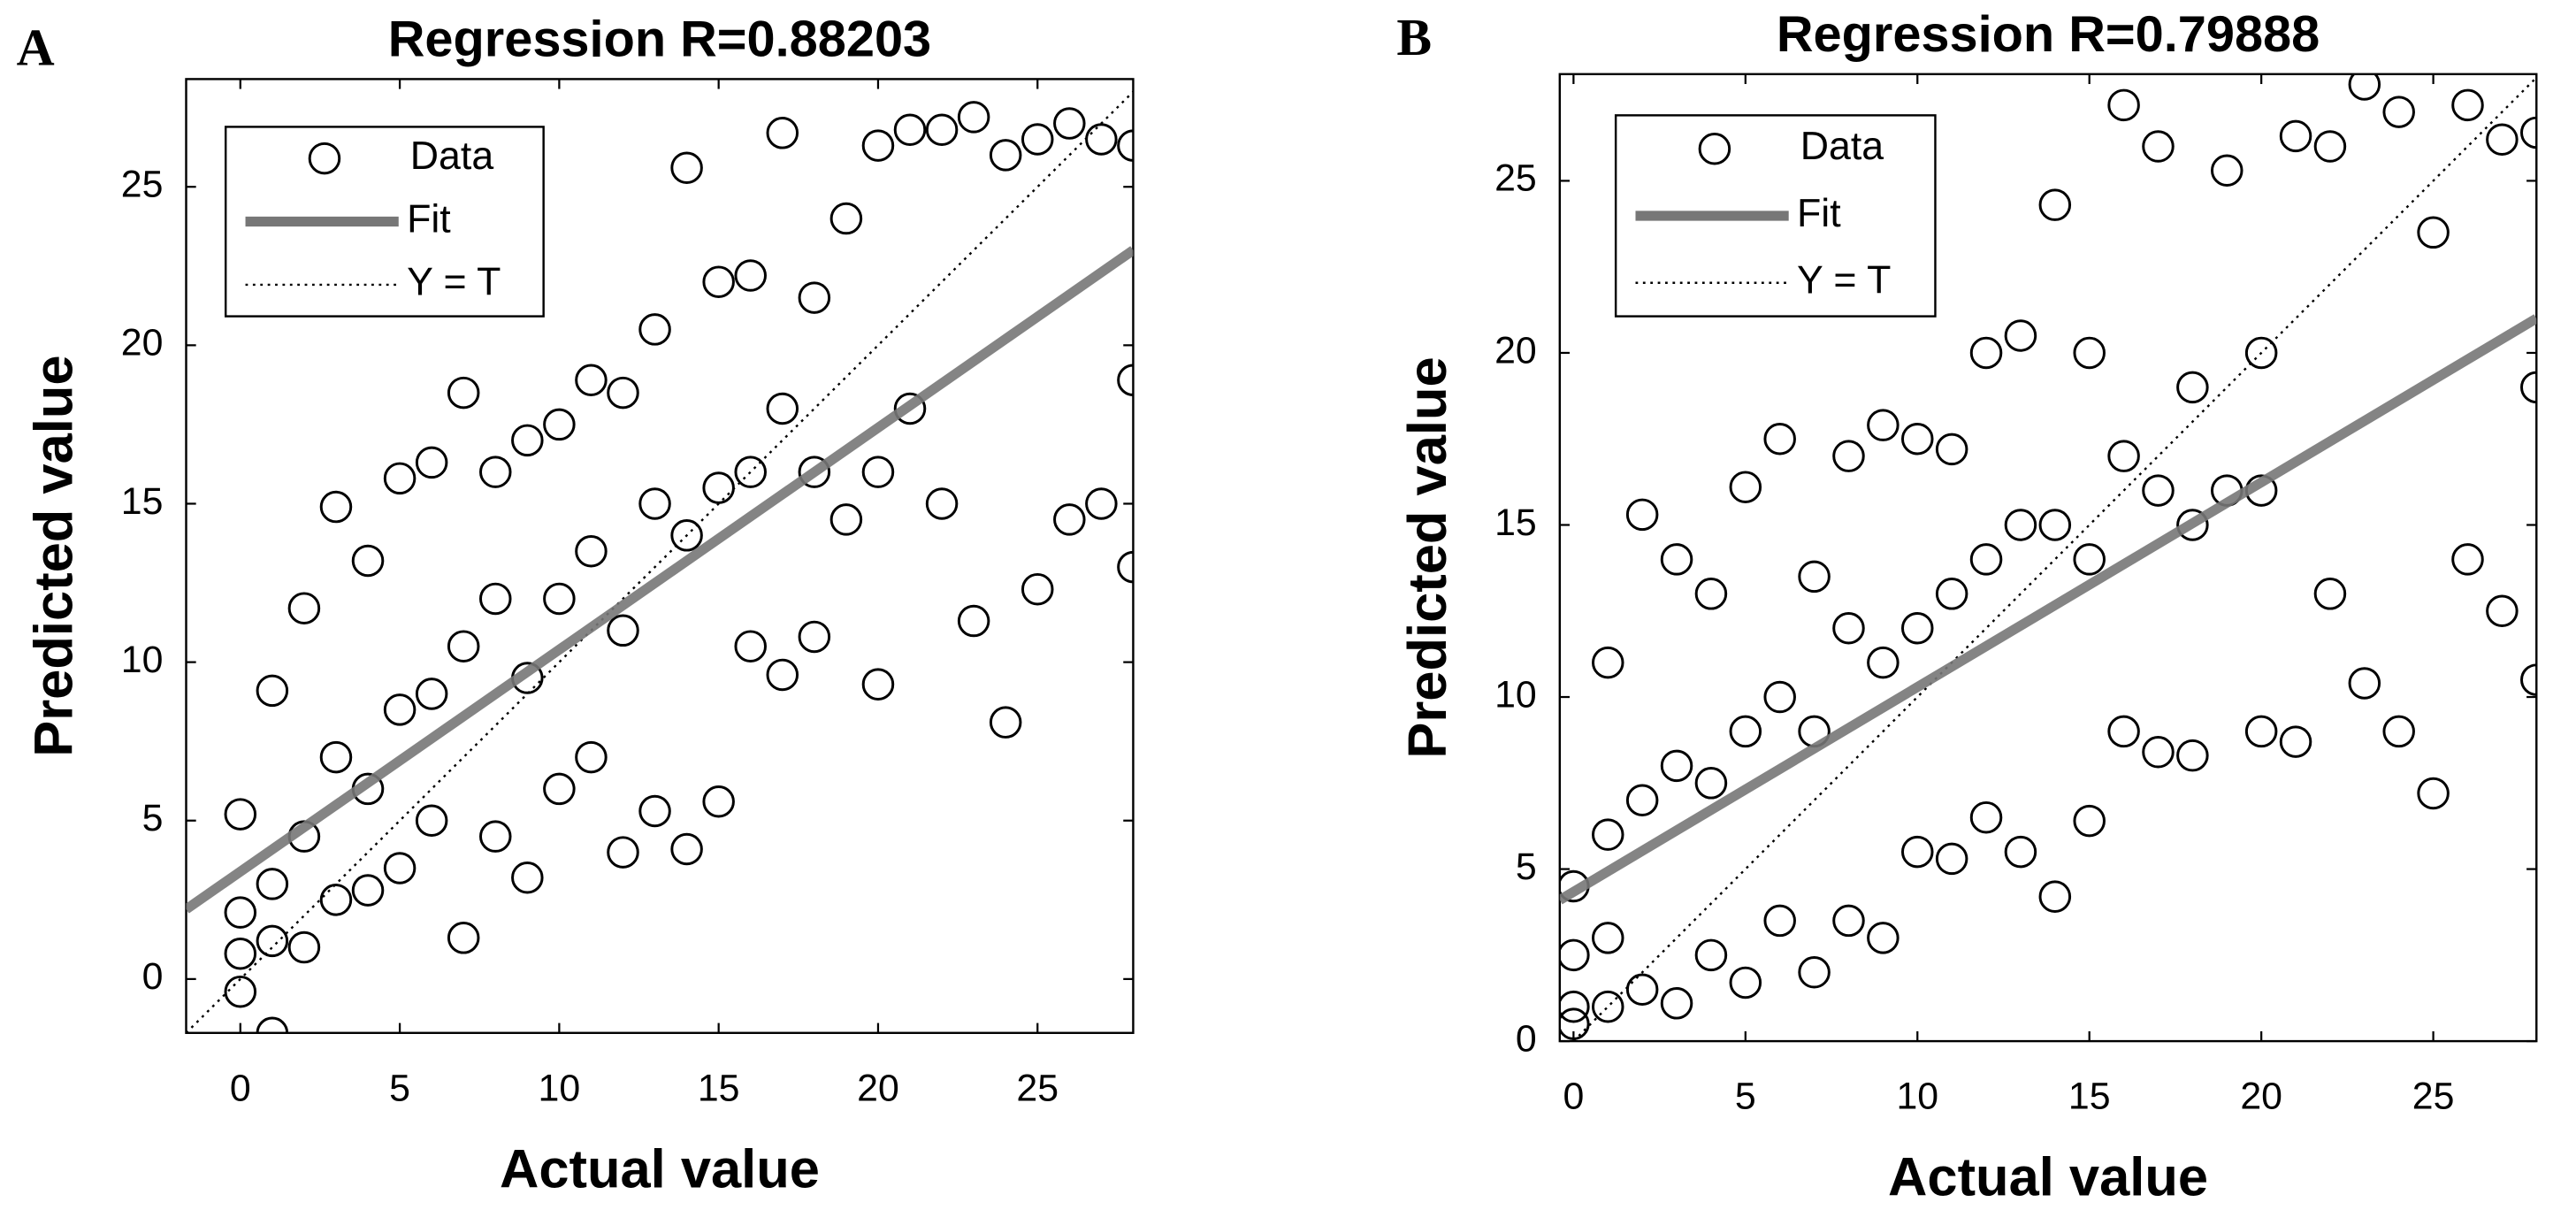  Describe the element at coordinates (142, 343) in the screenshot. I see `y-tick-label: 20` at that location.